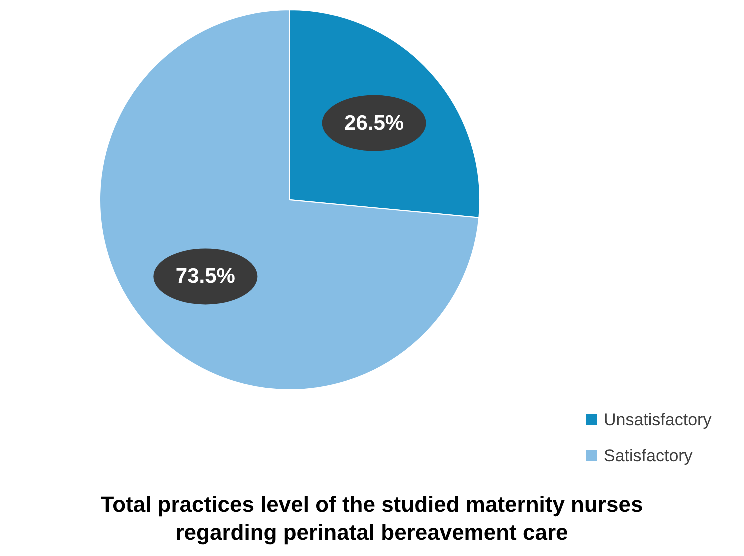  What do you see at coordinates (206, 276) in the screenshot?
I see `data-label: 73.5%` at bounding box center [206, 276].